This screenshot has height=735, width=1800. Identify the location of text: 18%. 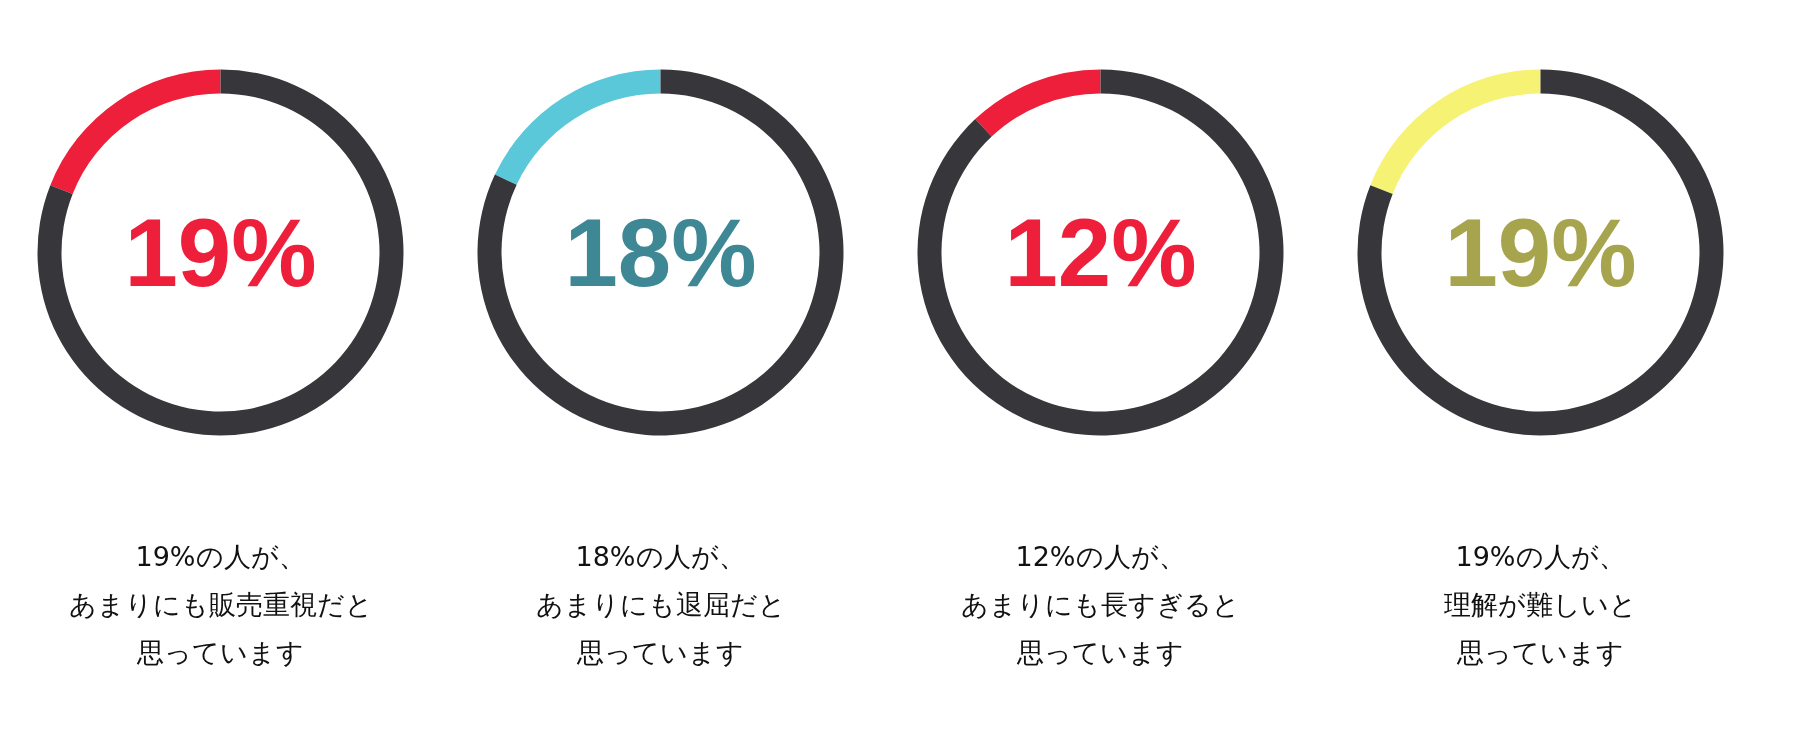
(660, 252).